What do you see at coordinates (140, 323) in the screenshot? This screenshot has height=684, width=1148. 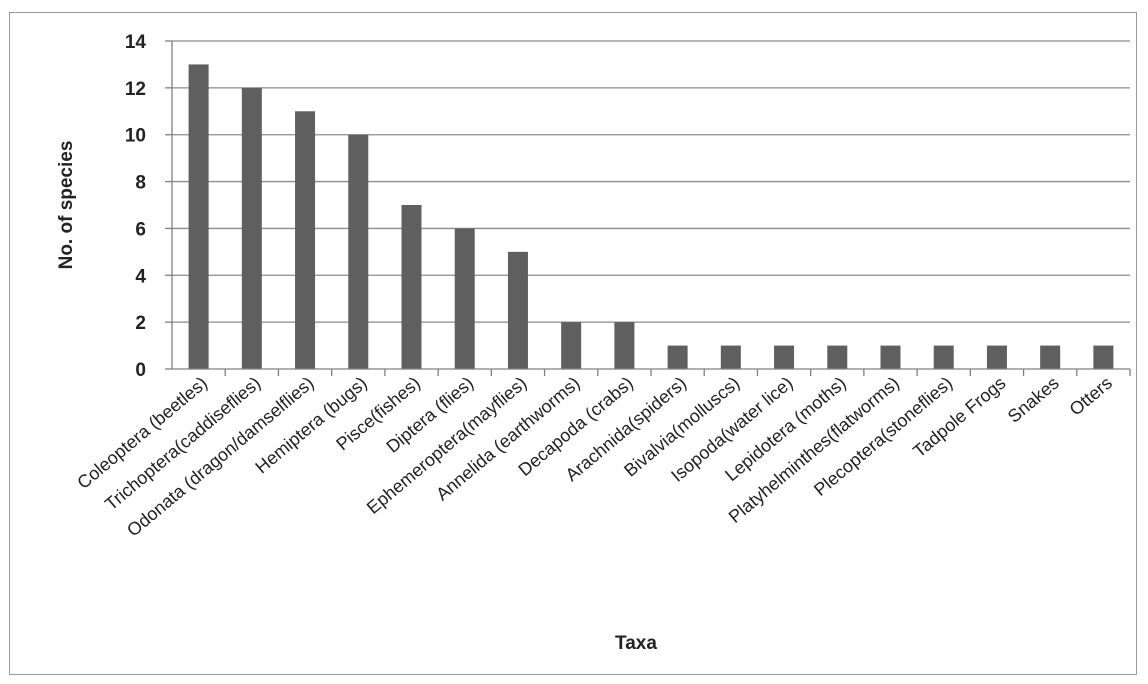 I see `y-tick-label: 2` at bounding box center [140, 323].